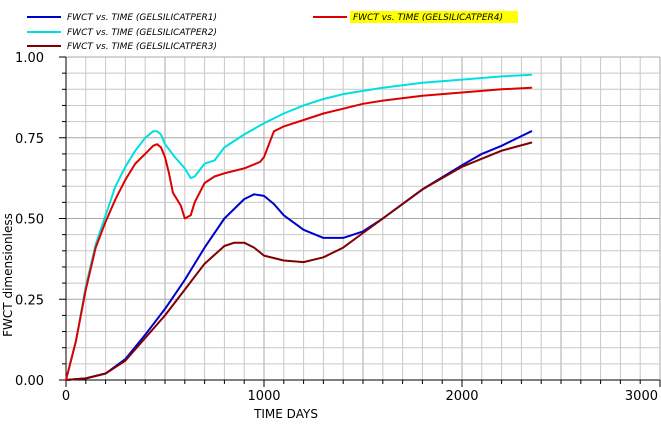 This screenshot has height=425, width=661. I want to click on legend-label: FWCT vs. TIME (GELSILICATPER4), so click(428, 18).